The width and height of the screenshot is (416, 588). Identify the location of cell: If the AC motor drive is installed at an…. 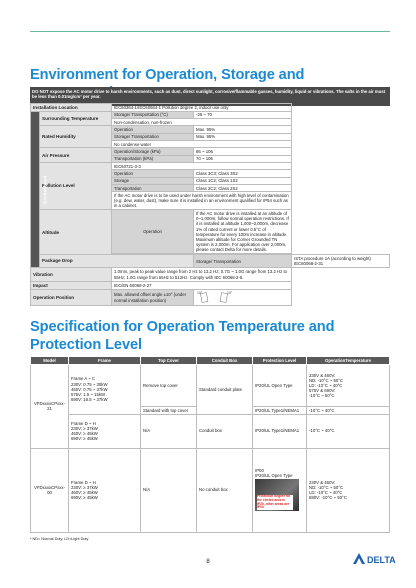
(242, 232).